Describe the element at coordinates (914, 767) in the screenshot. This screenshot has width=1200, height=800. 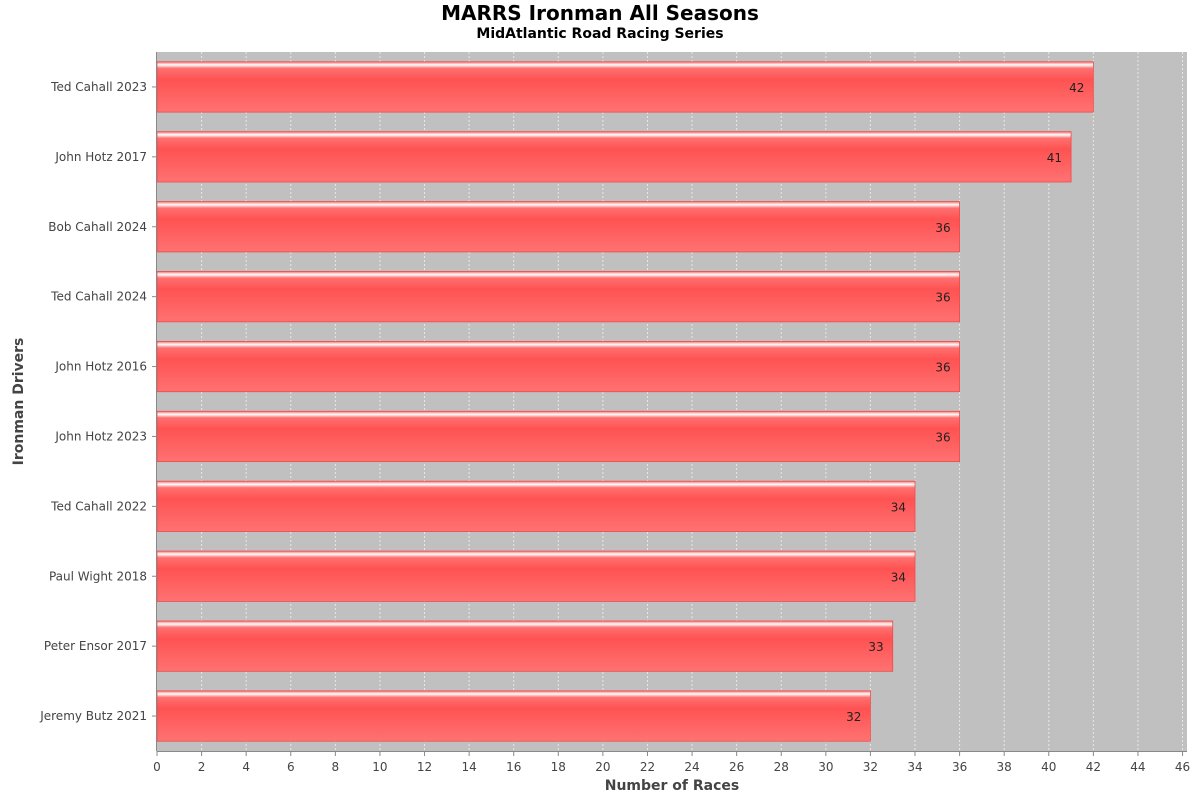
I see `x-tick-label: 34` at that location.